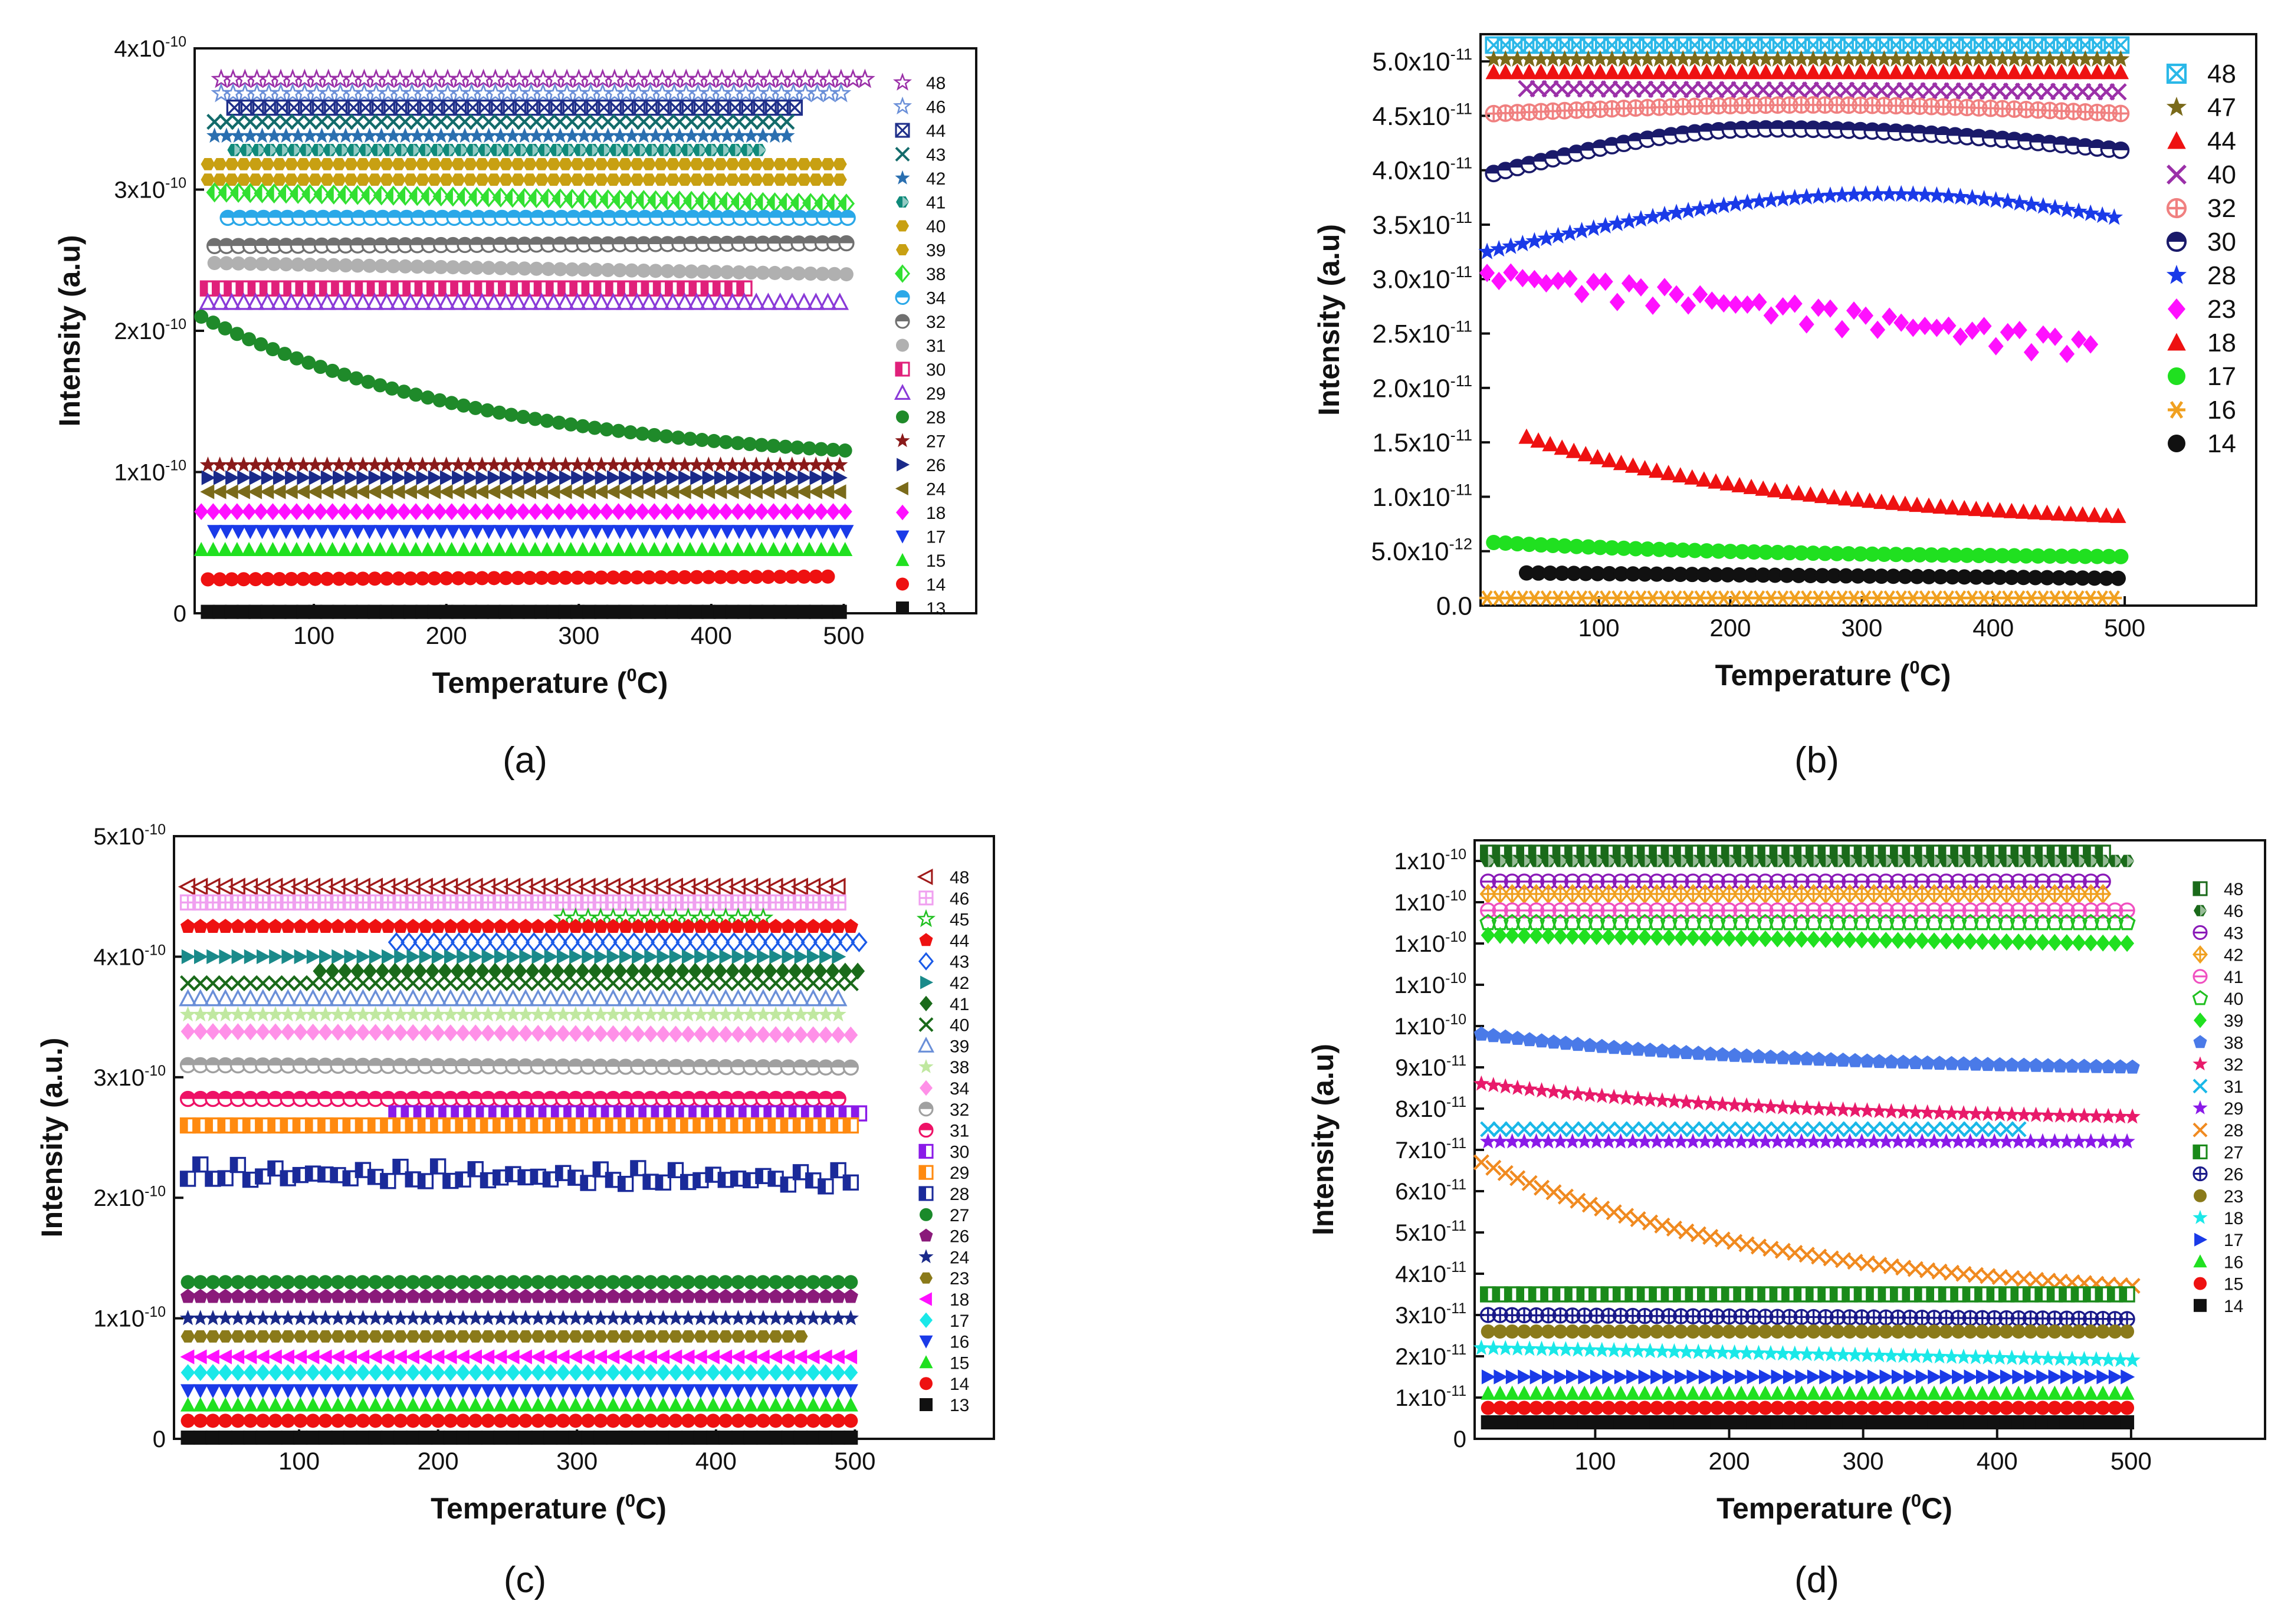  I want to click on x-tick-label: 200, so click(1729, 1461).